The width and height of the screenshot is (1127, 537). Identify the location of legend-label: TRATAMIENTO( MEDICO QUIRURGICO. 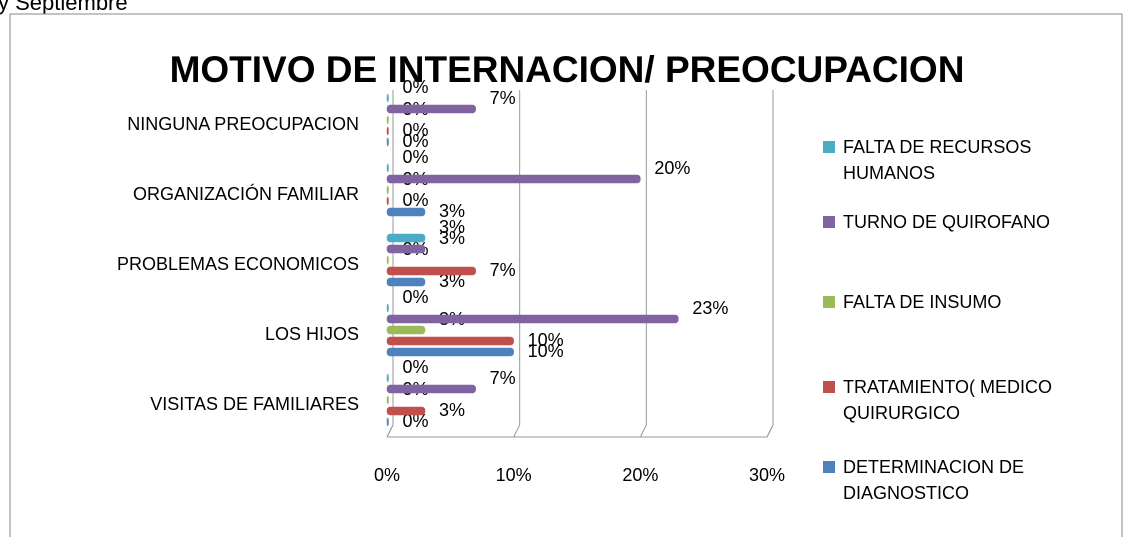
(947, 400).